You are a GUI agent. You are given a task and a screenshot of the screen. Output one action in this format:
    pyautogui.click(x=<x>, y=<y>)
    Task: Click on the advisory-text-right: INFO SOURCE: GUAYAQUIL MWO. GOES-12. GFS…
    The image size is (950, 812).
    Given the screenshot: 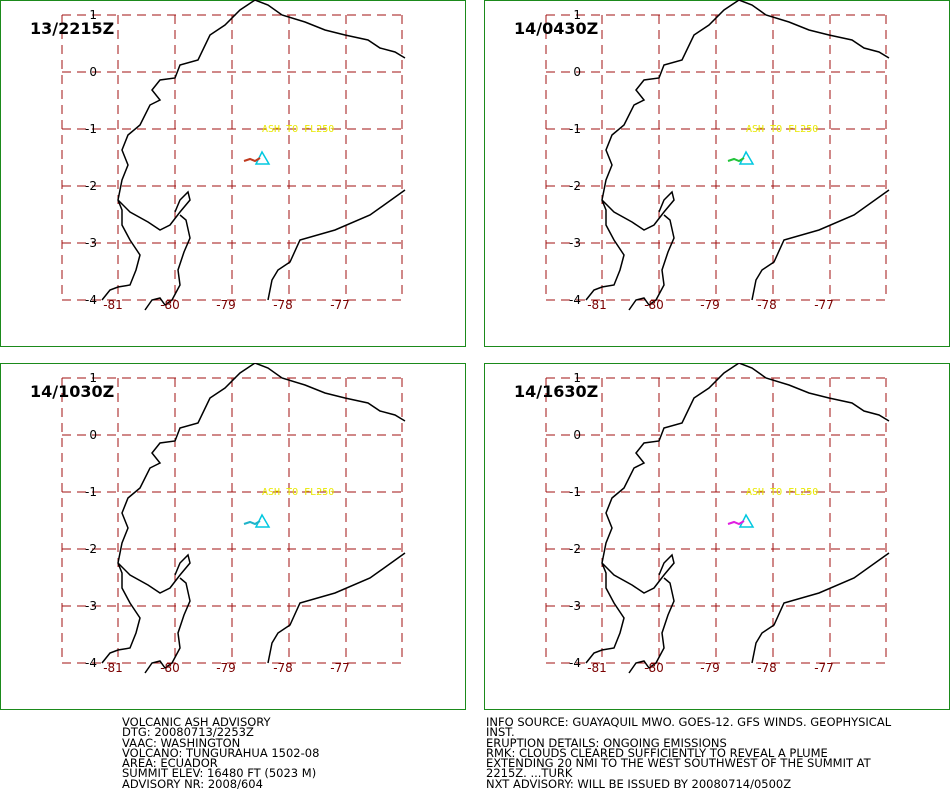 What is the action you would take?
    pyautogui.click(x=689, y=753)
    